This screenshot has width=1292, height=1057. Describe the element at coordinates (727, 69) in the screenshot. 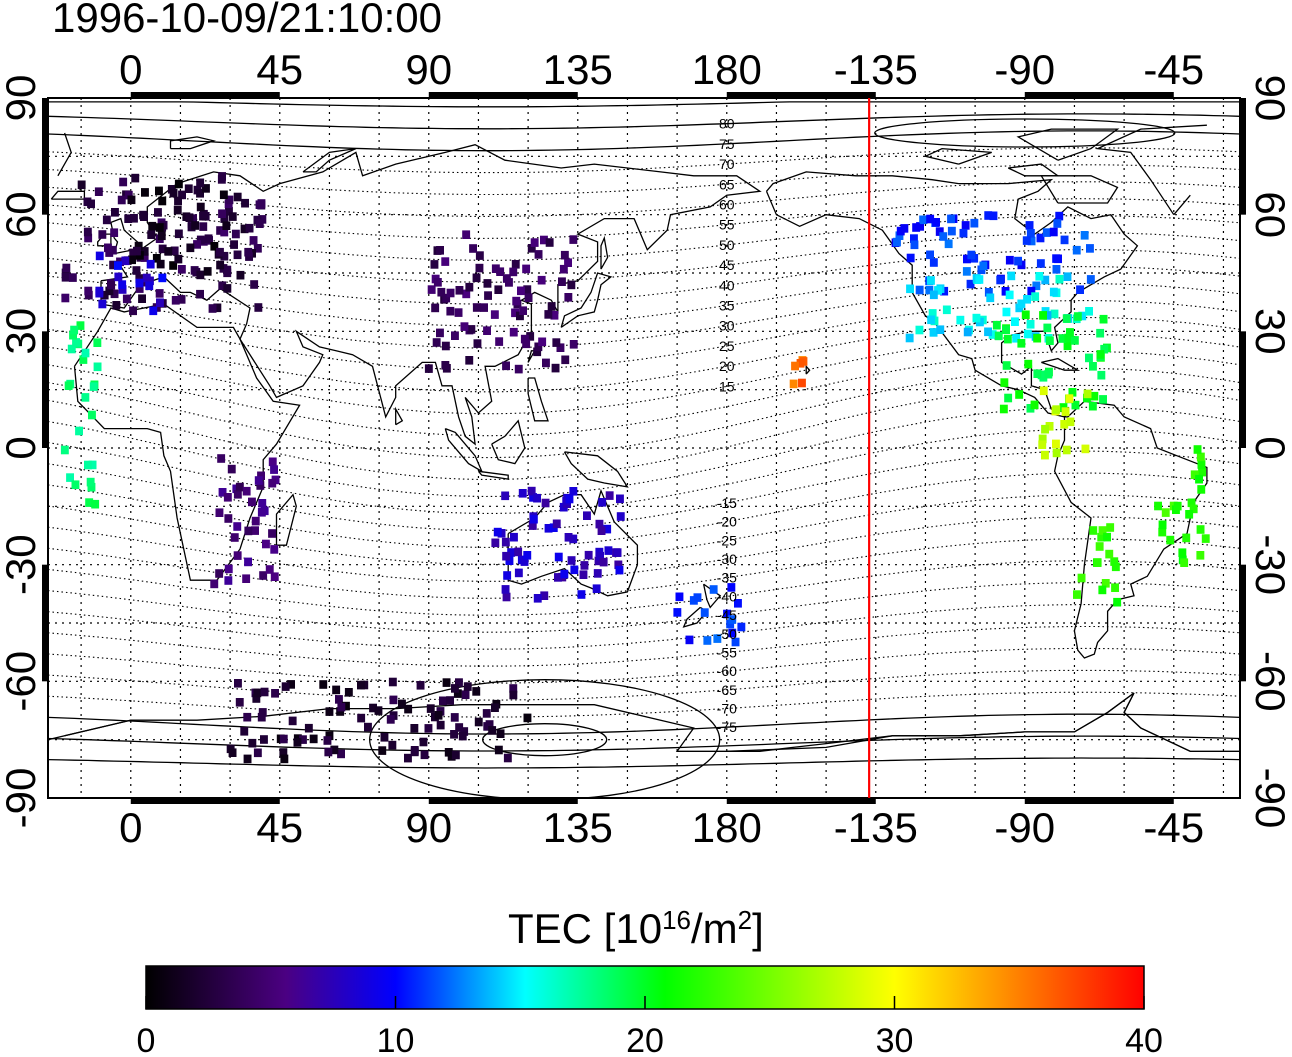

I see `top-lon-tick-label: 180` at that location.